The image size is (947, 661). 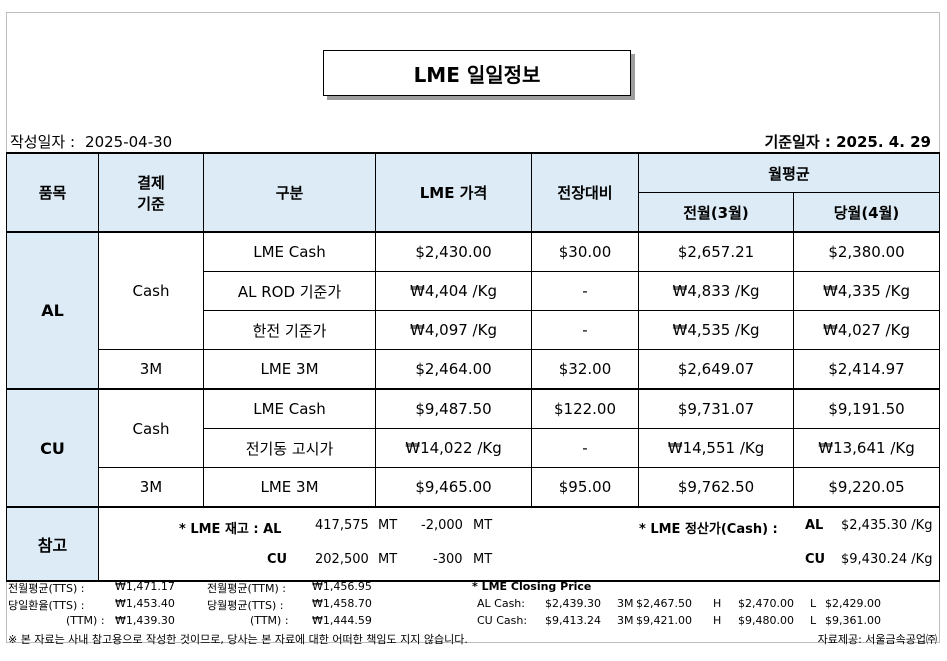 What do you see at coordinates (453, 192) in the screenshot?
I see `header-lme-price: LME 가격` at bounding box center [453, 192].